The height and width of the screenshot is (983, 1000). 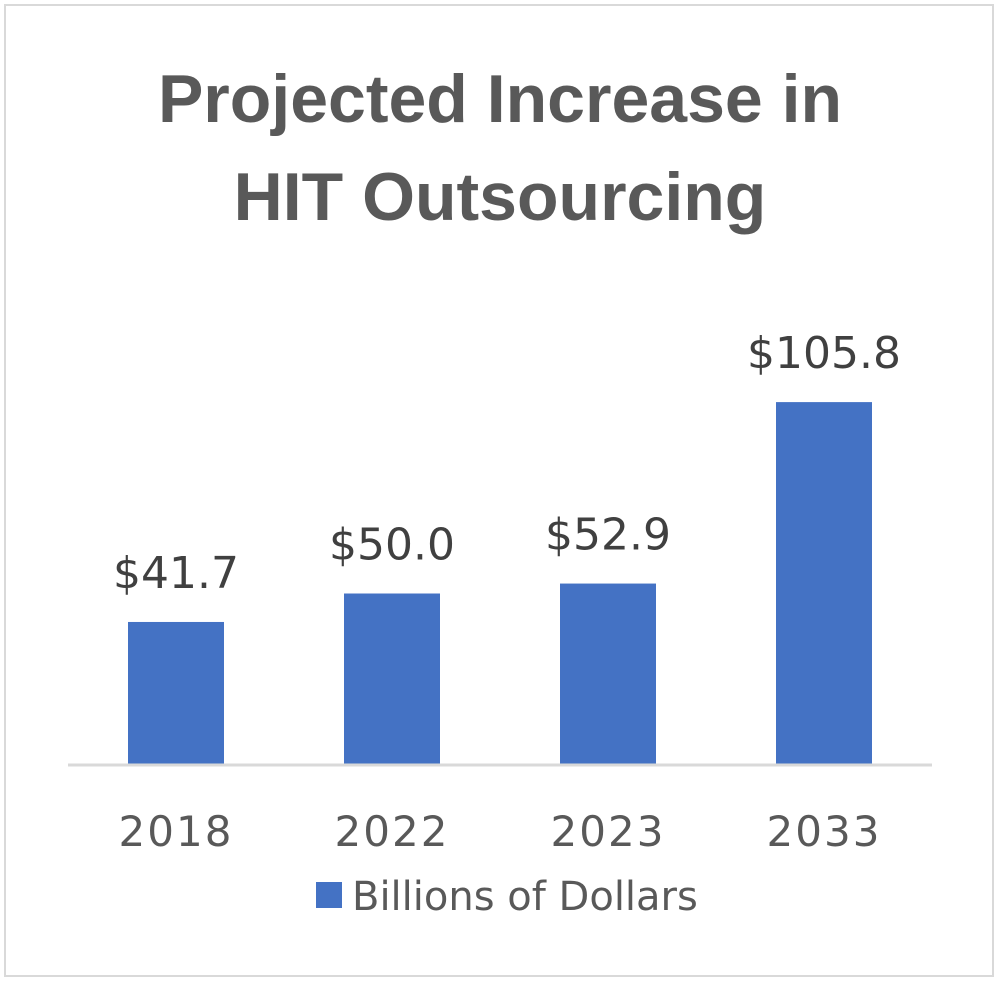 I want to click on data-label-2023: $52.9, so click(x=608, y=535).